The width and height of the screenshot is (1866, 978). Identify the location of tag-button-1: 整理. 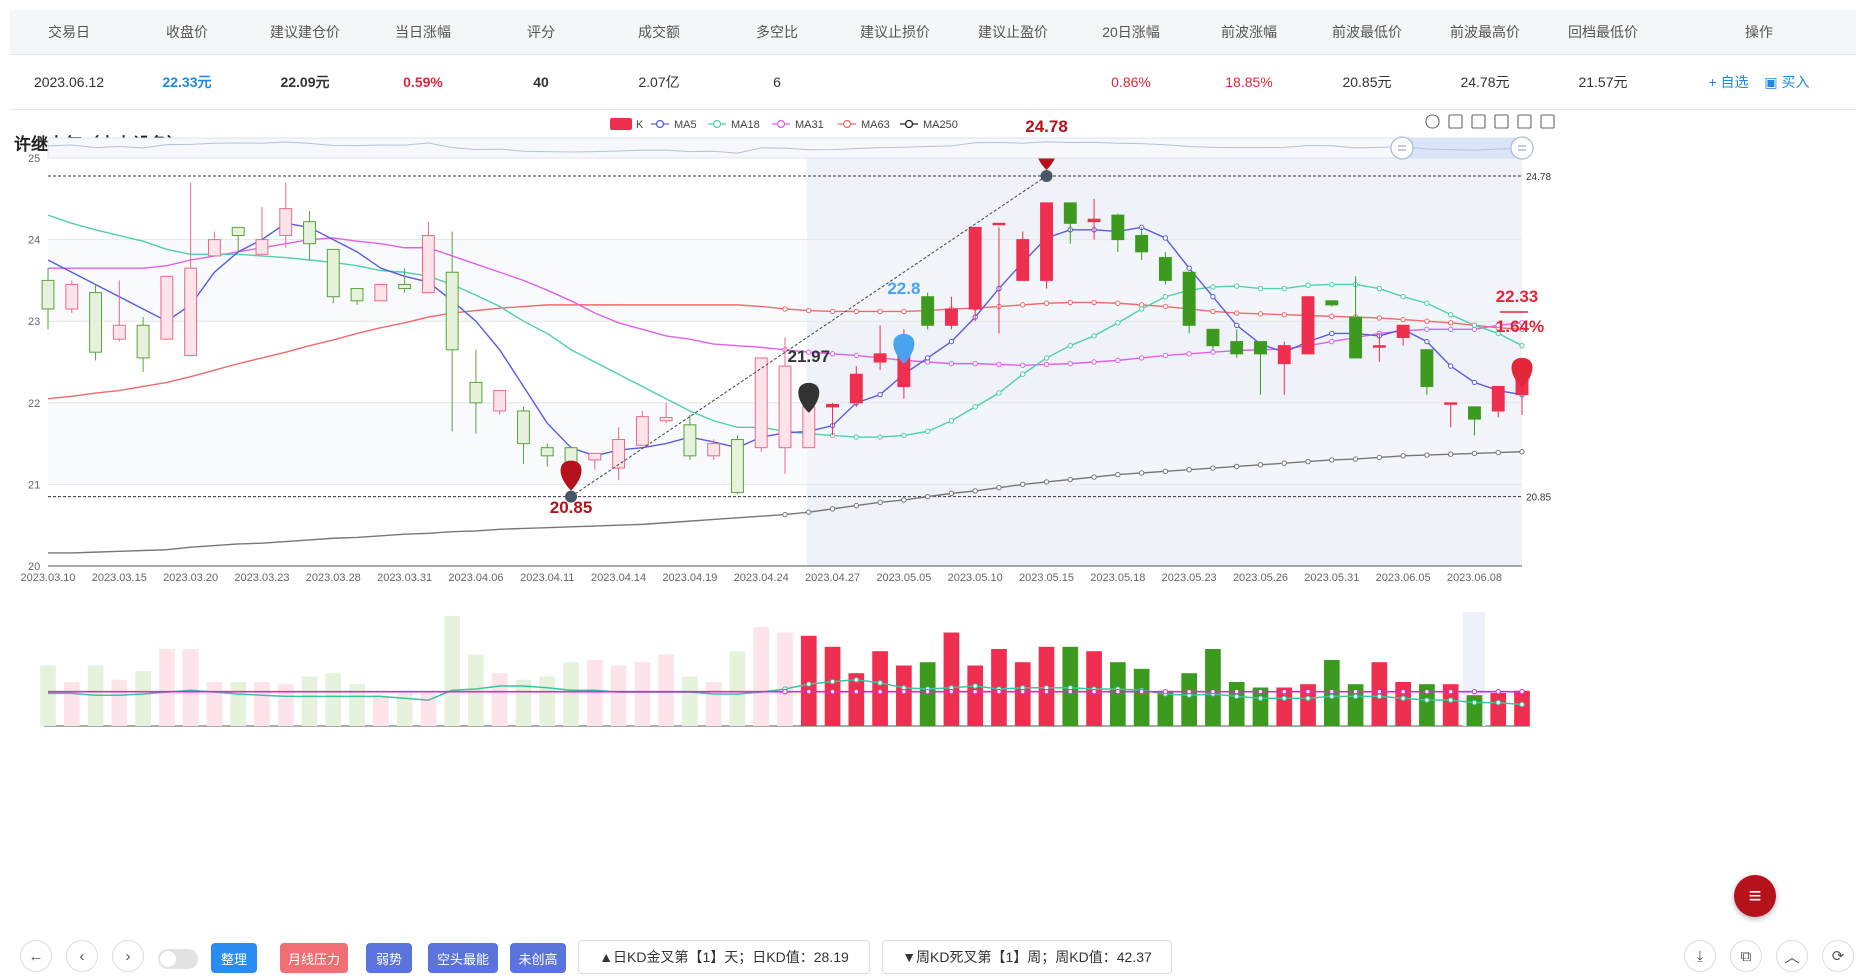
(234, 958).